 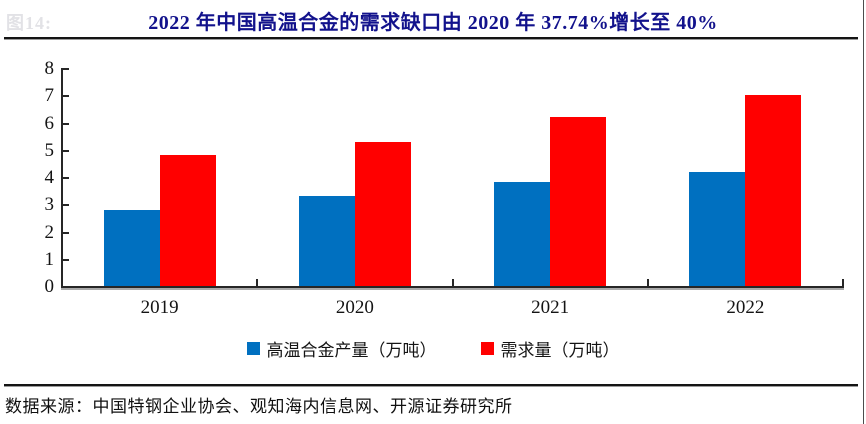 I want to click on y-axis-label: 0, so click(x=49, y=286).